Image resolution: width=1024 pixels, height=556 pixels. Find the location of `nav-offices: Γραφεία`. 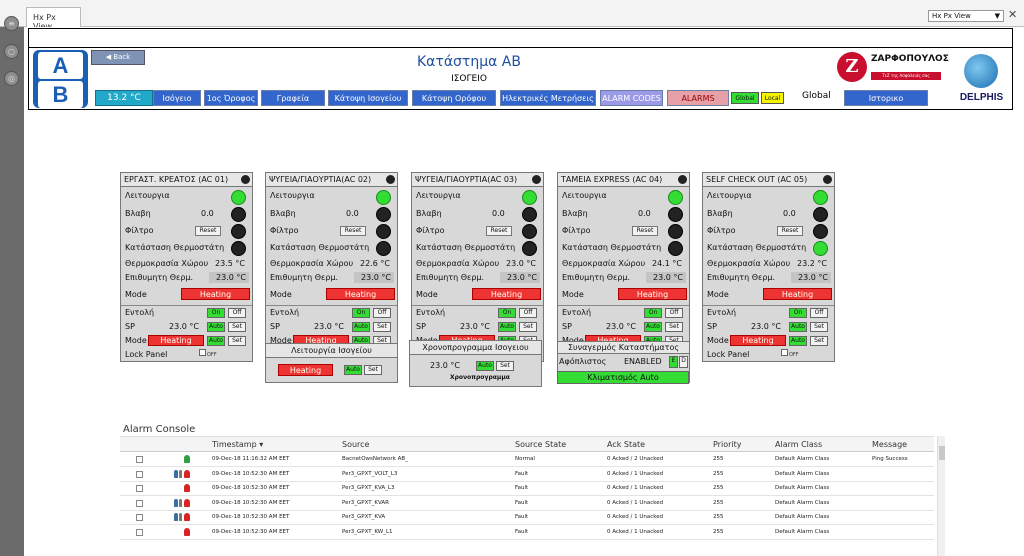

nav-offices: Γραφεία is located at coordinates (293, 98).